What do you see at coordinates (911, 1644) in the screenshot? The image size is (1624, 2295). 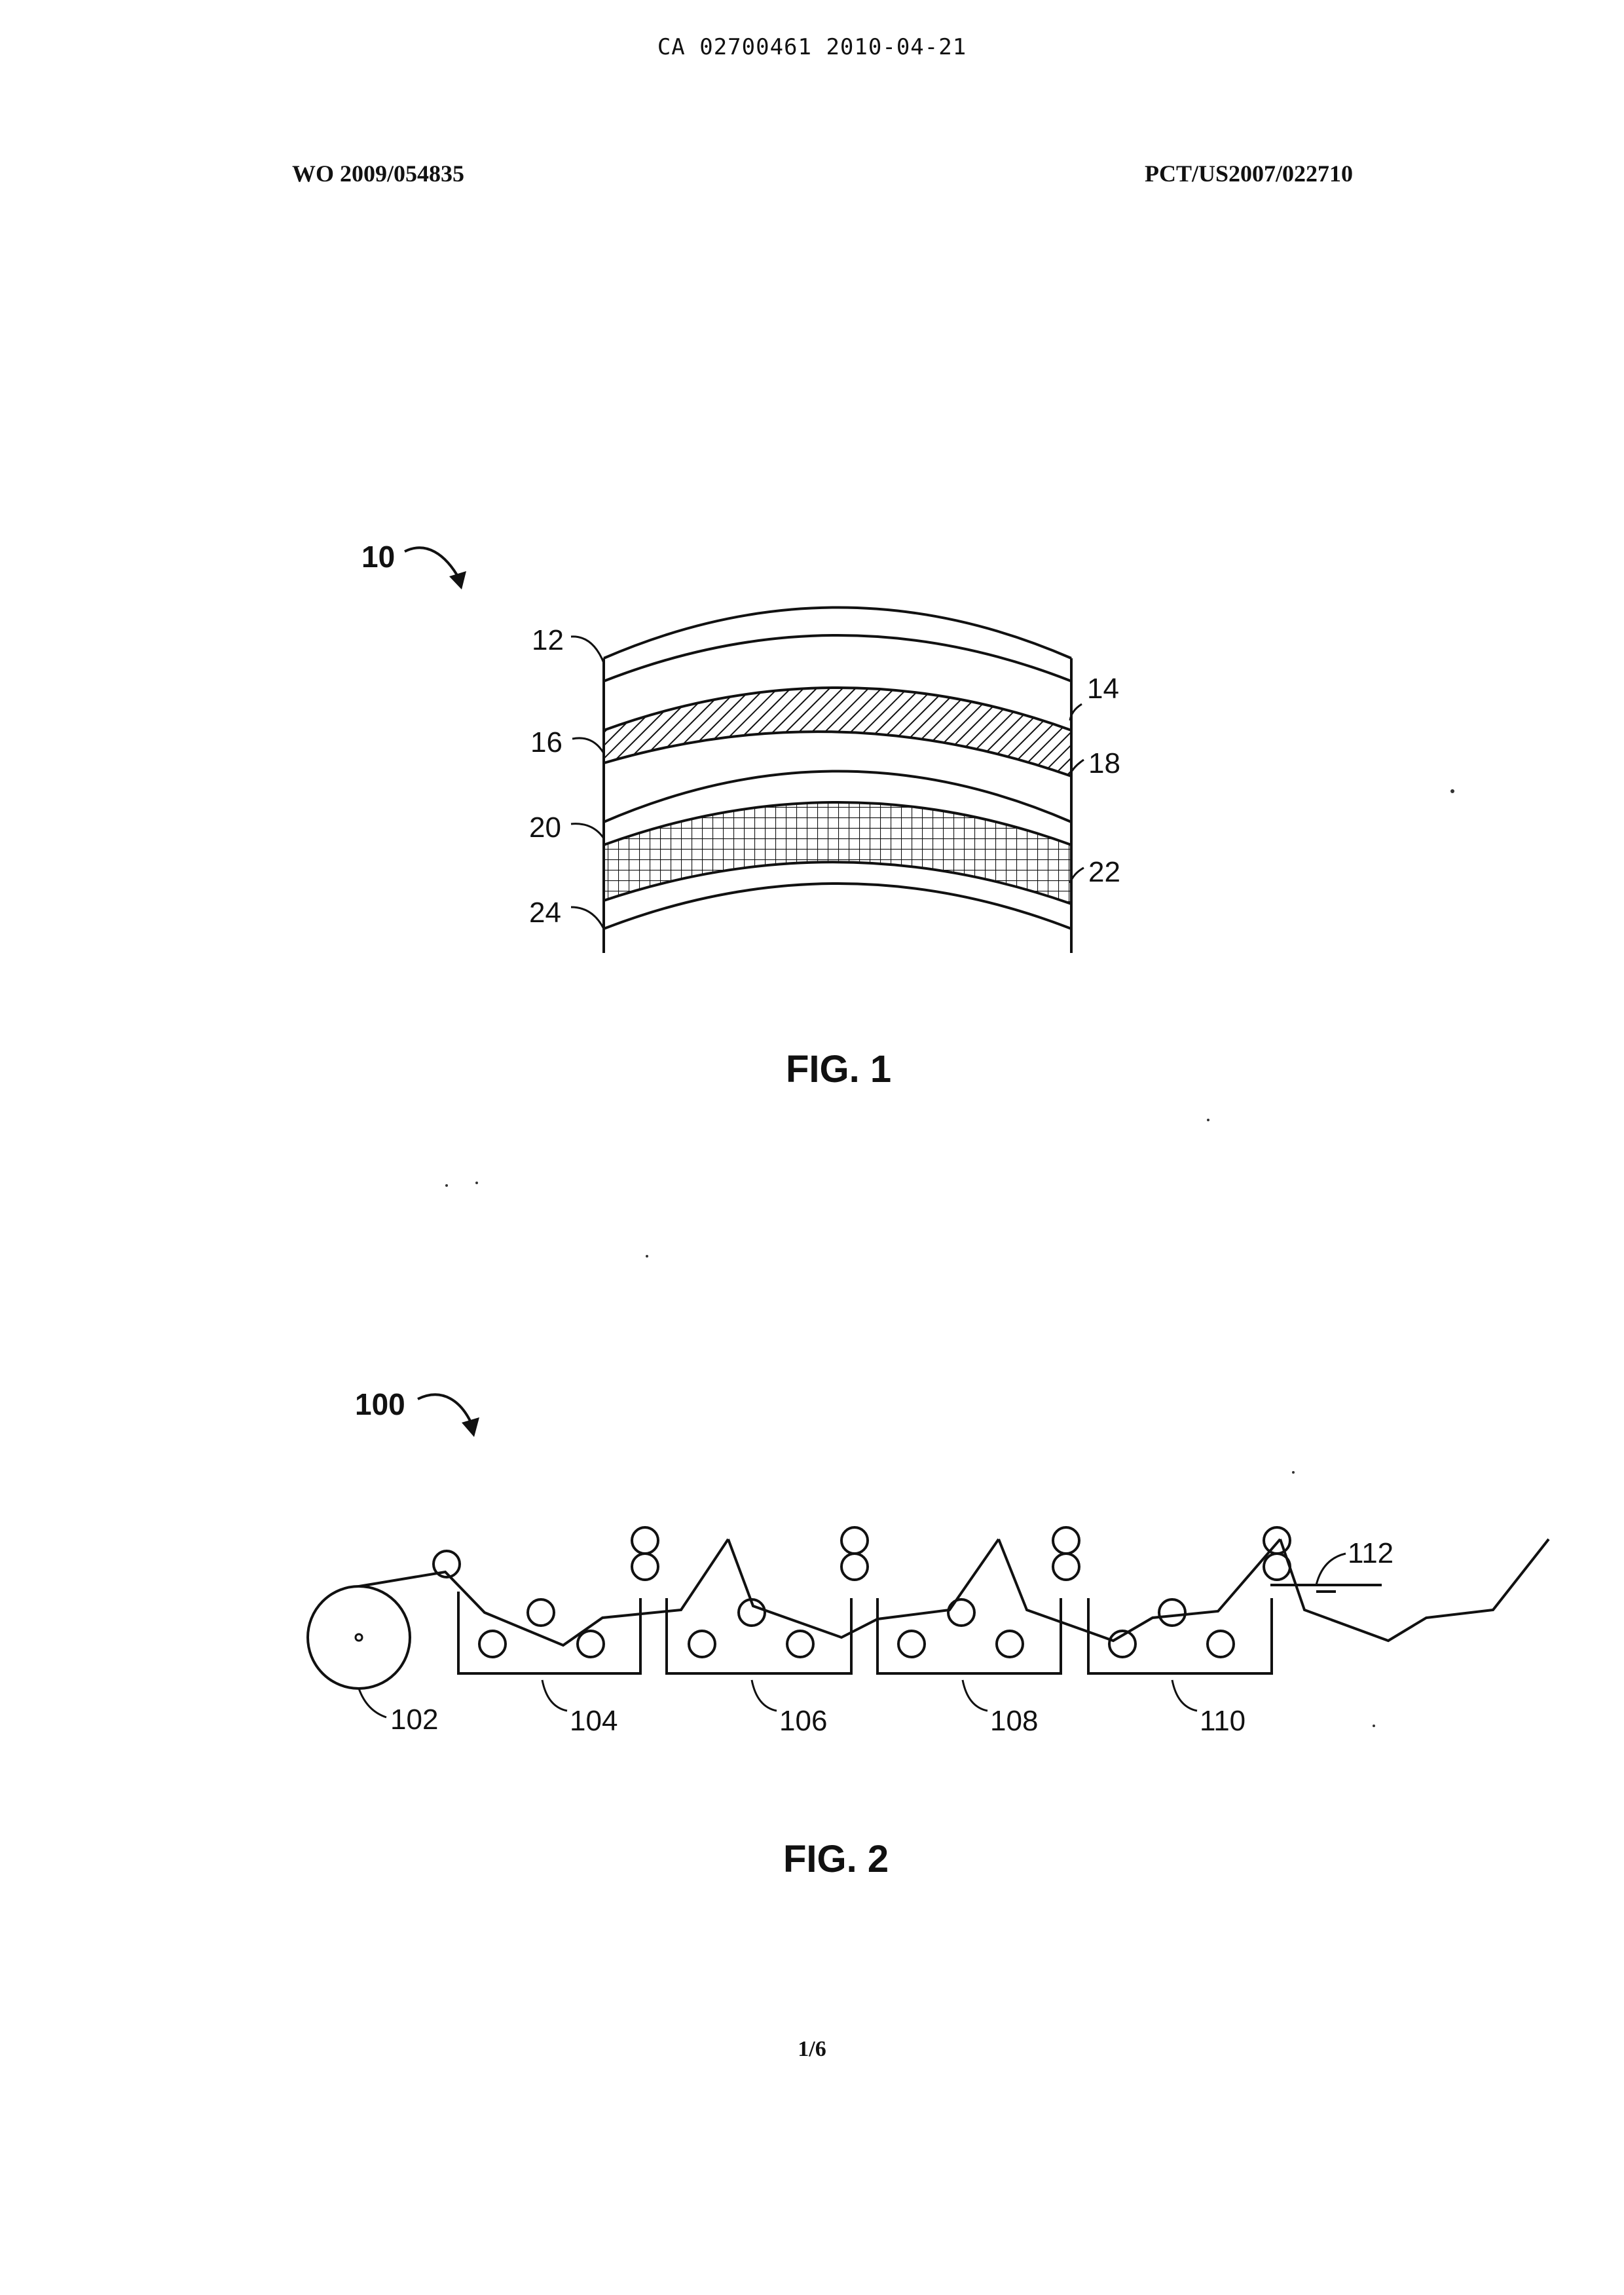 I see `roller-108-a` at bounding box center [911, 1644].